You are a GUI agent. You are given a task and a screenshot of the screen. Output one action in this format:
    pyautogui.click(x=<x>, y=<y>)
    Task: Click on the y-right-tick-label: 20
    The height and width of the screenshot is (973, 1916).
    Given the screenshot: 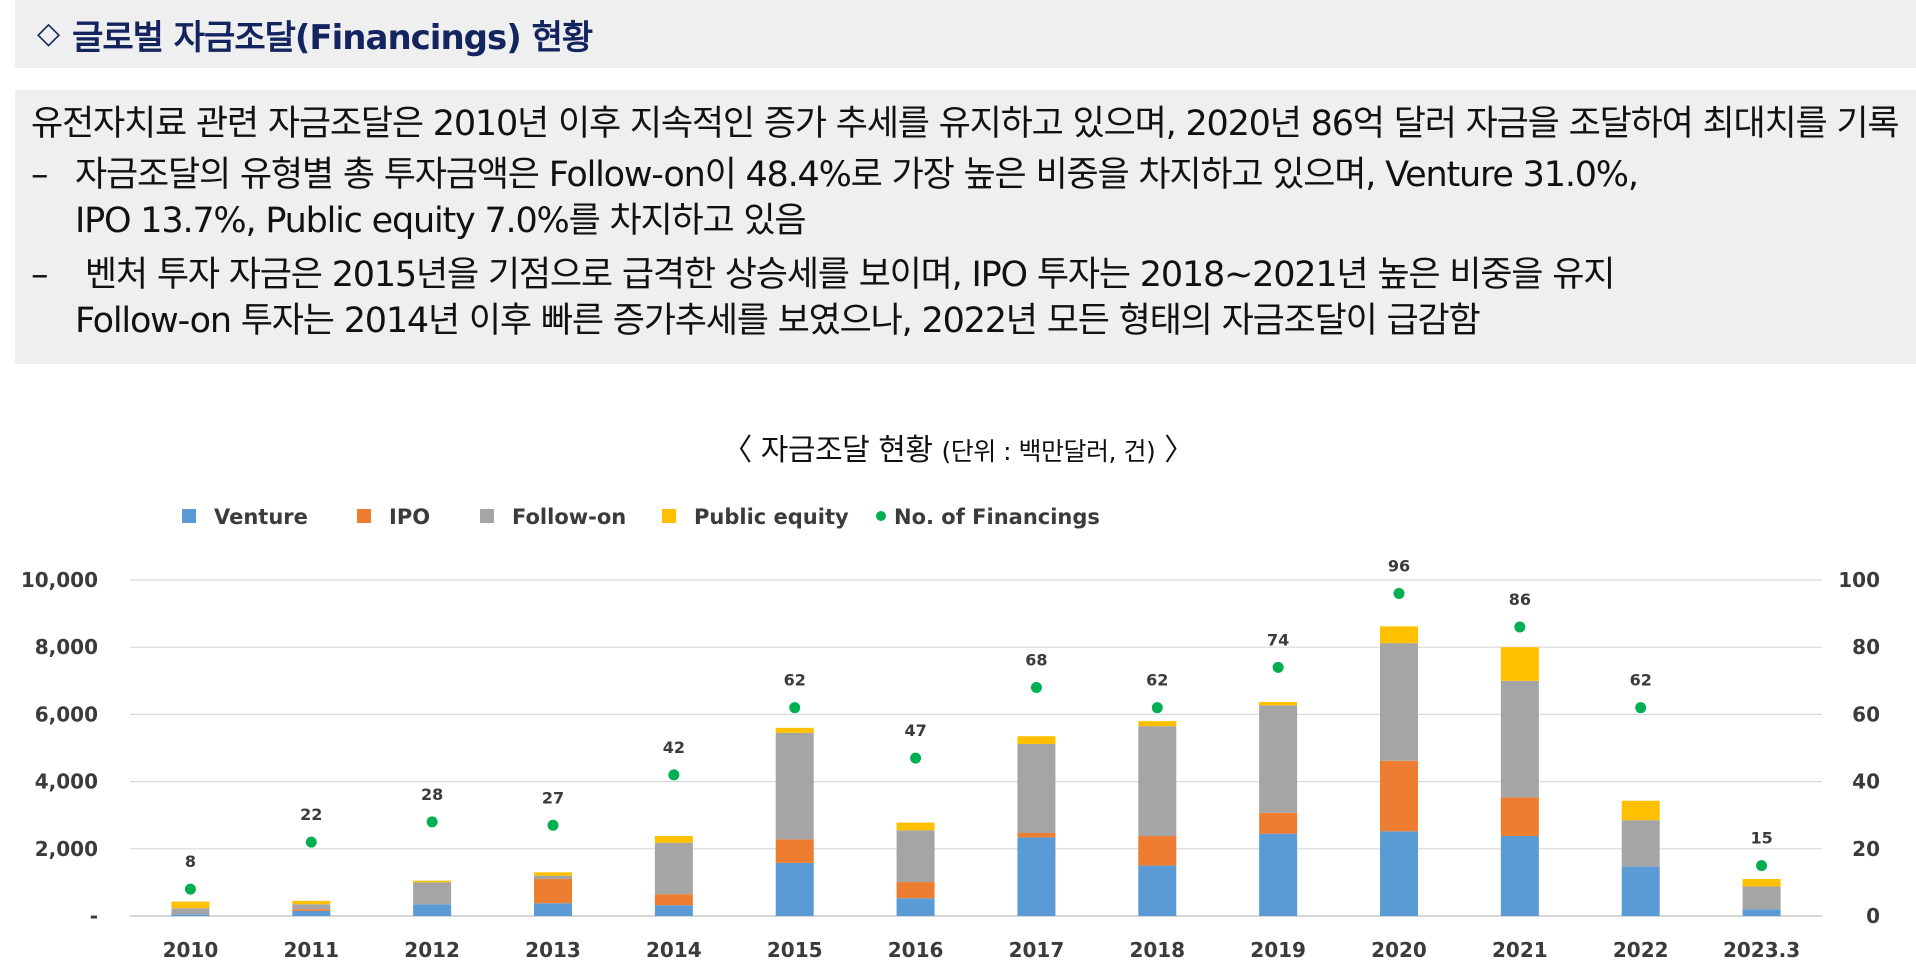 What is the action you would take?
    pyautogui.click(x=1866, y=849)
    